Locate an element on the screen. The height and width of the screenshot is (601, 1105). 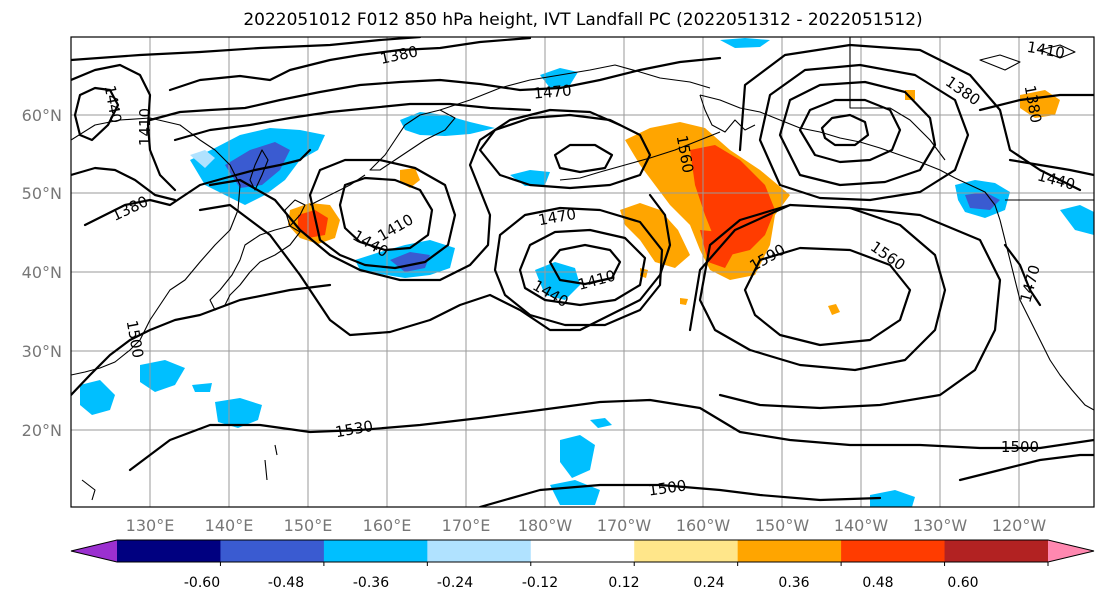
lon-label: 170°W is located at coordinates (624, 525).